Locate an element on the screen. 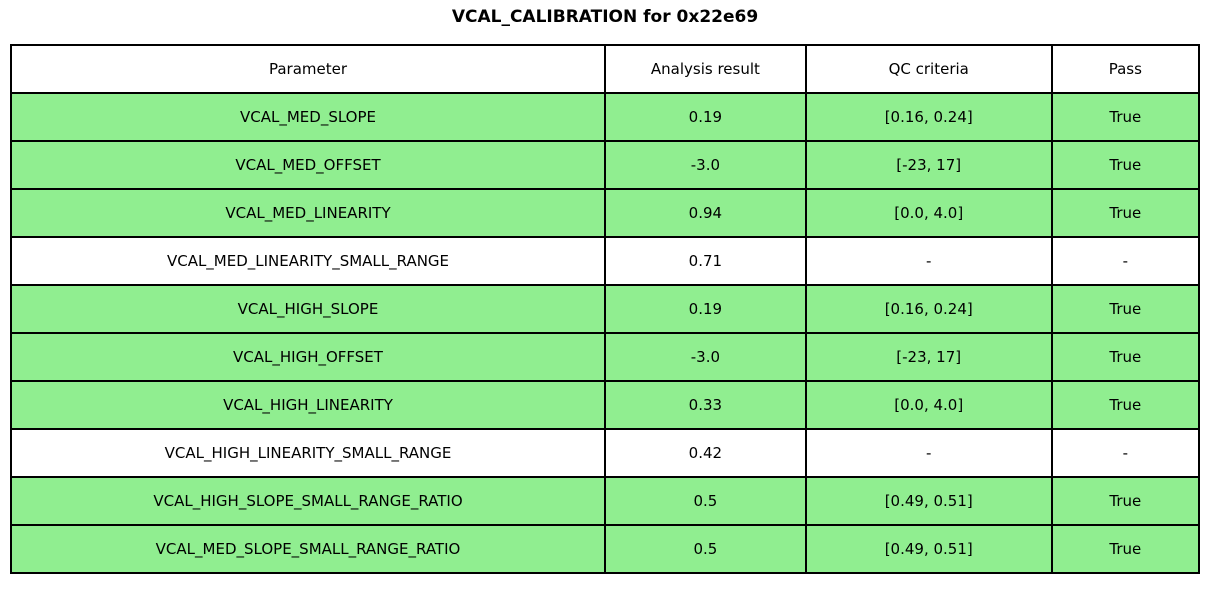  table-row: VCAL_MED_LINEARITY 0.94 [0.0, 4.0] True is located at coordinates (605, 213).